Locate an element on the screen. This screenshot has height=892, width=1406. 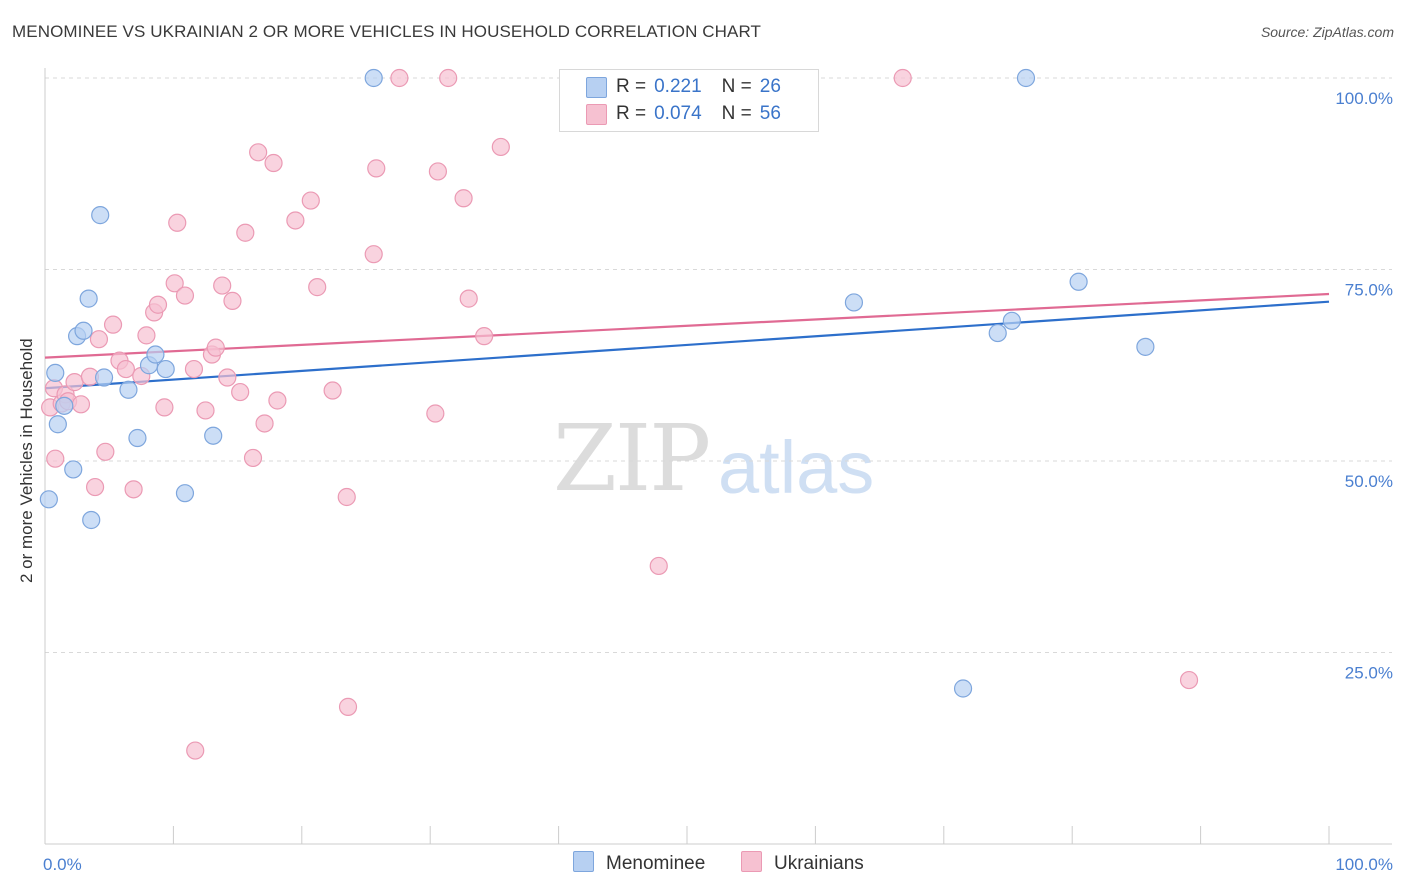
bottom-legend-ukrainians: Ukrainians is located at coordinates (802, 863).